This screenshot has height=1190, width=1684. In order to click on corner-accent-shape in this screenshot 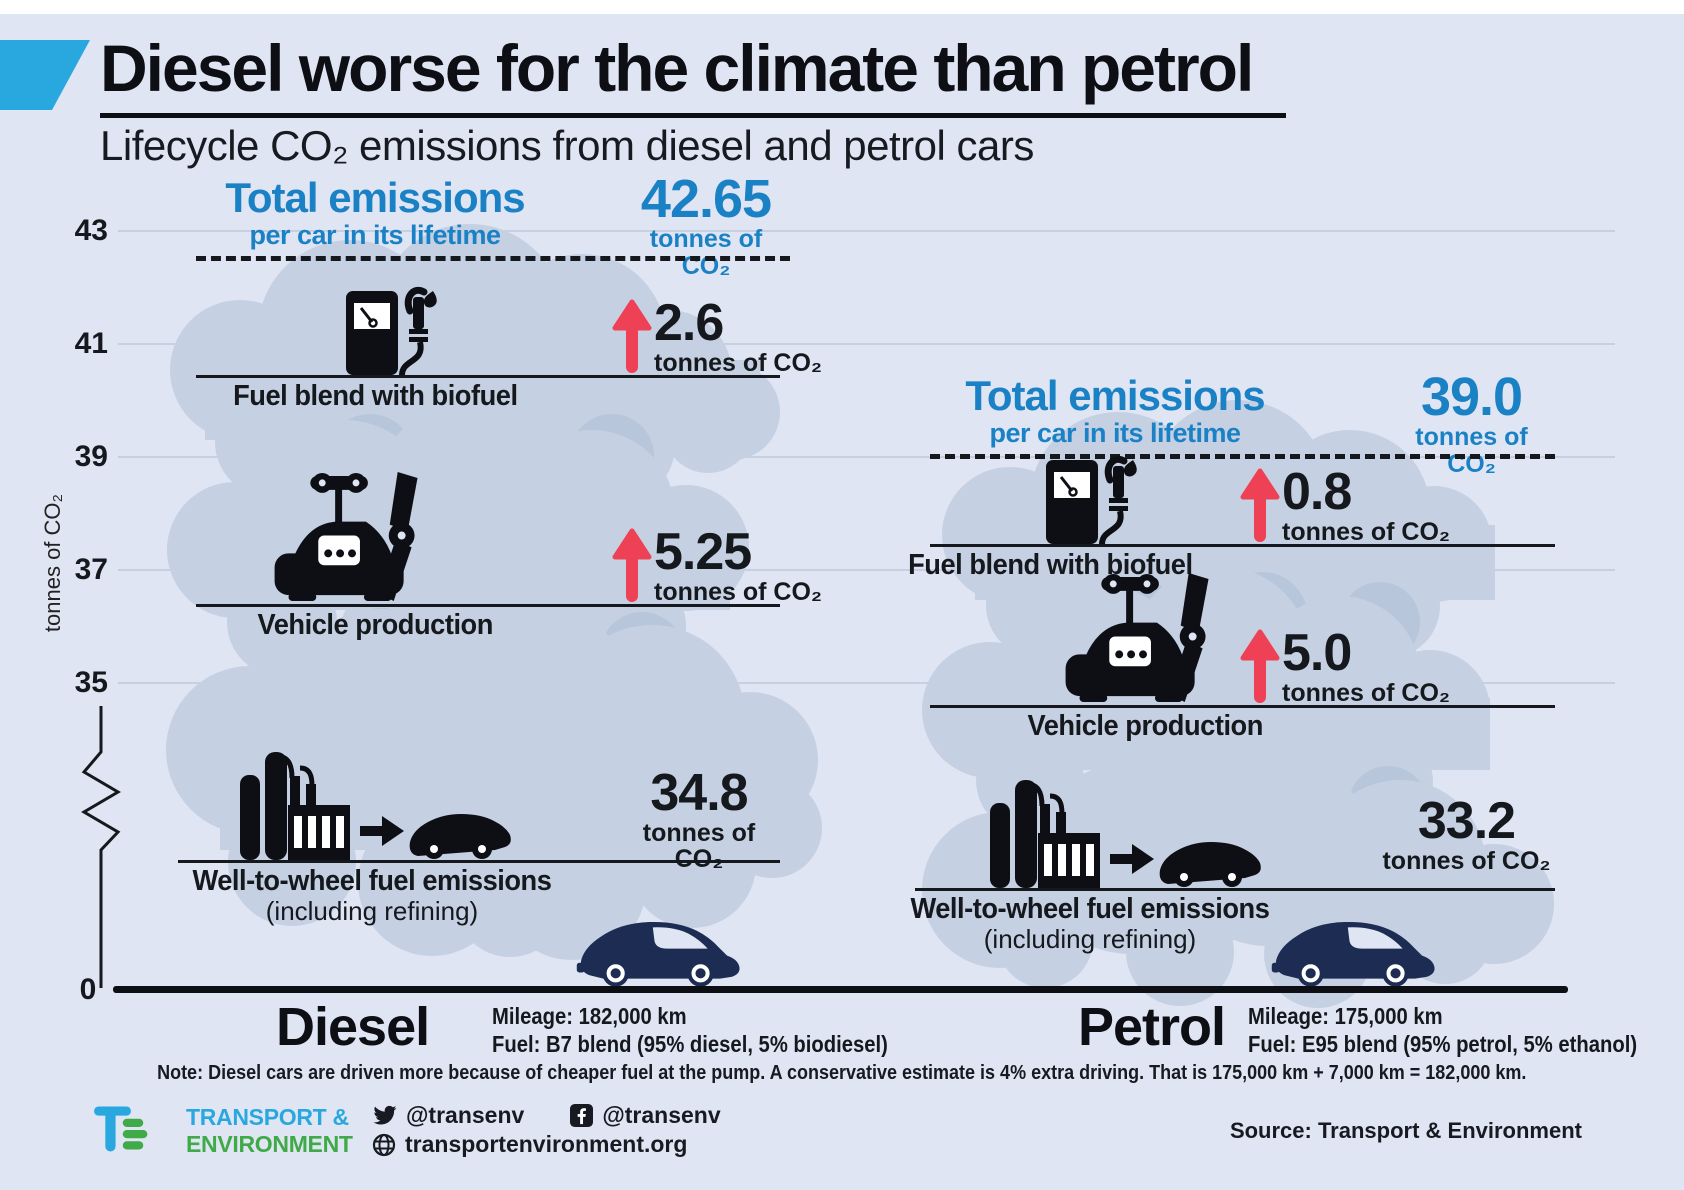, I will do `click(45, 75)`.